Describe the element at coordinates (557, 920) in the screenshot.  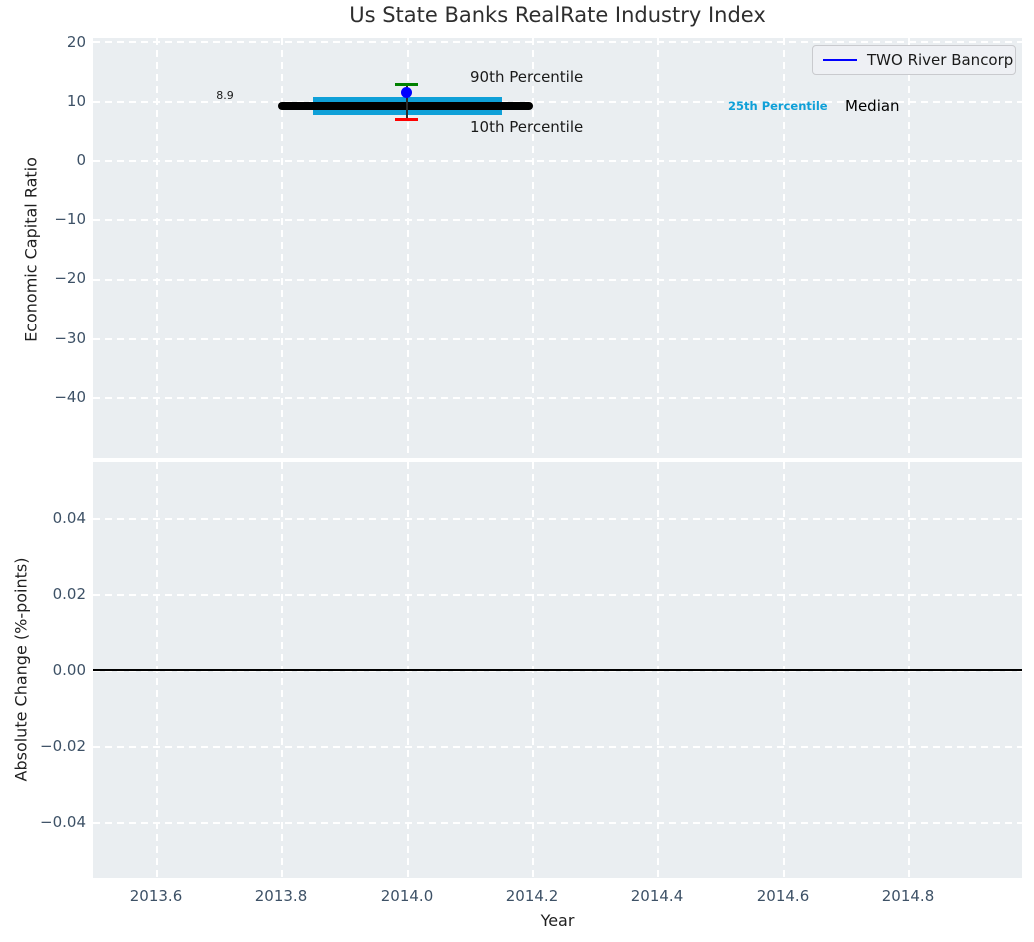
I see `xaxis-label: Year` at that location.